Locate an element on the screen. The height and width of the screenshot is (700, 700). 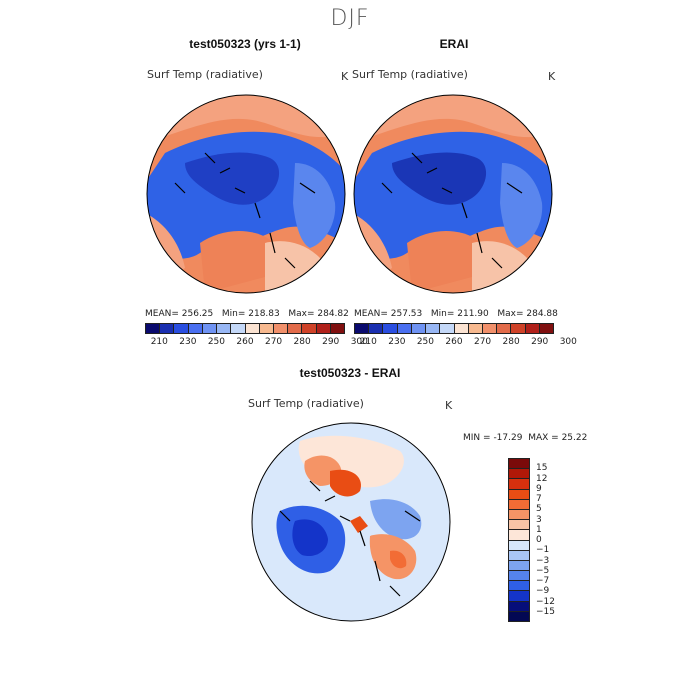
panel-2-stats: MEAN= 257.53 Min= 211.90 Max= 284.88 is located at coordinates (456, 314).